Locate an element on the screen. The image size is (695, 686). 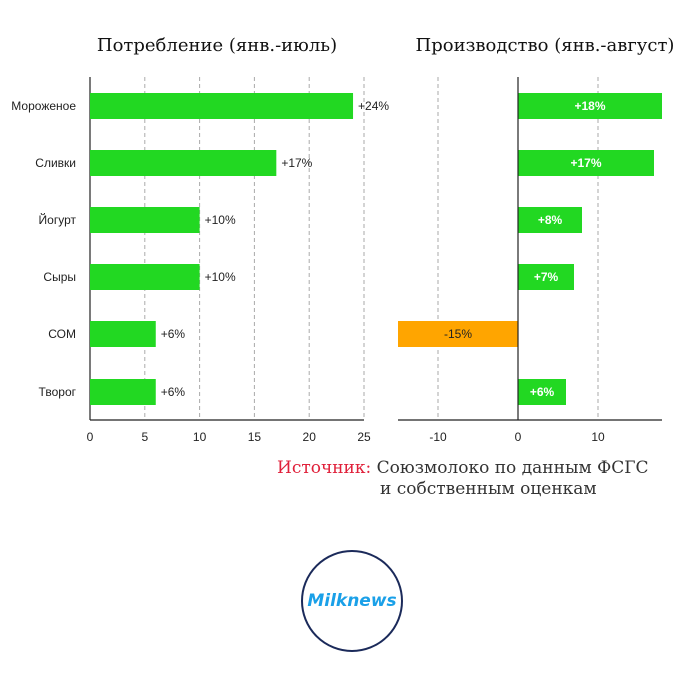
x-tick-label: 5 is located at coordinates (144, 437).